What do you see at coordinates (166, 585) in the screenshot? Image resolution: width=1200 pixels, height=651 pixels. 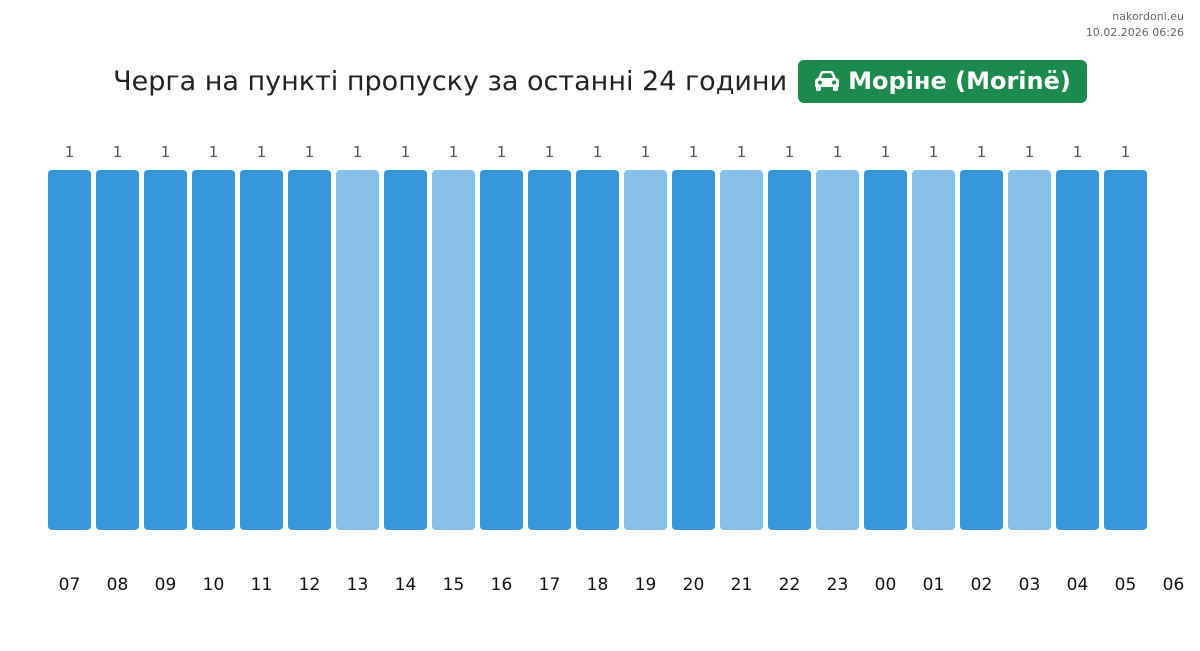 I see `x-tick-label: 09` at bounding box center [166, 585].